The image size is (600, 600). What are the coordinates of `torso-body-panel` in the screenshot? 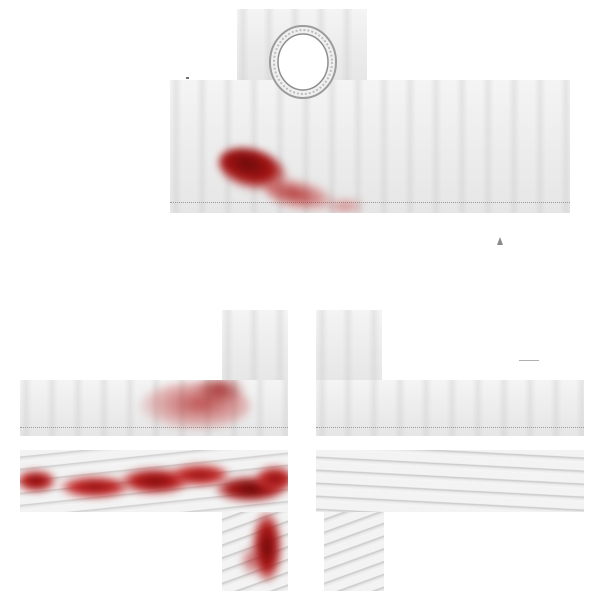 It's located at (370, 146).